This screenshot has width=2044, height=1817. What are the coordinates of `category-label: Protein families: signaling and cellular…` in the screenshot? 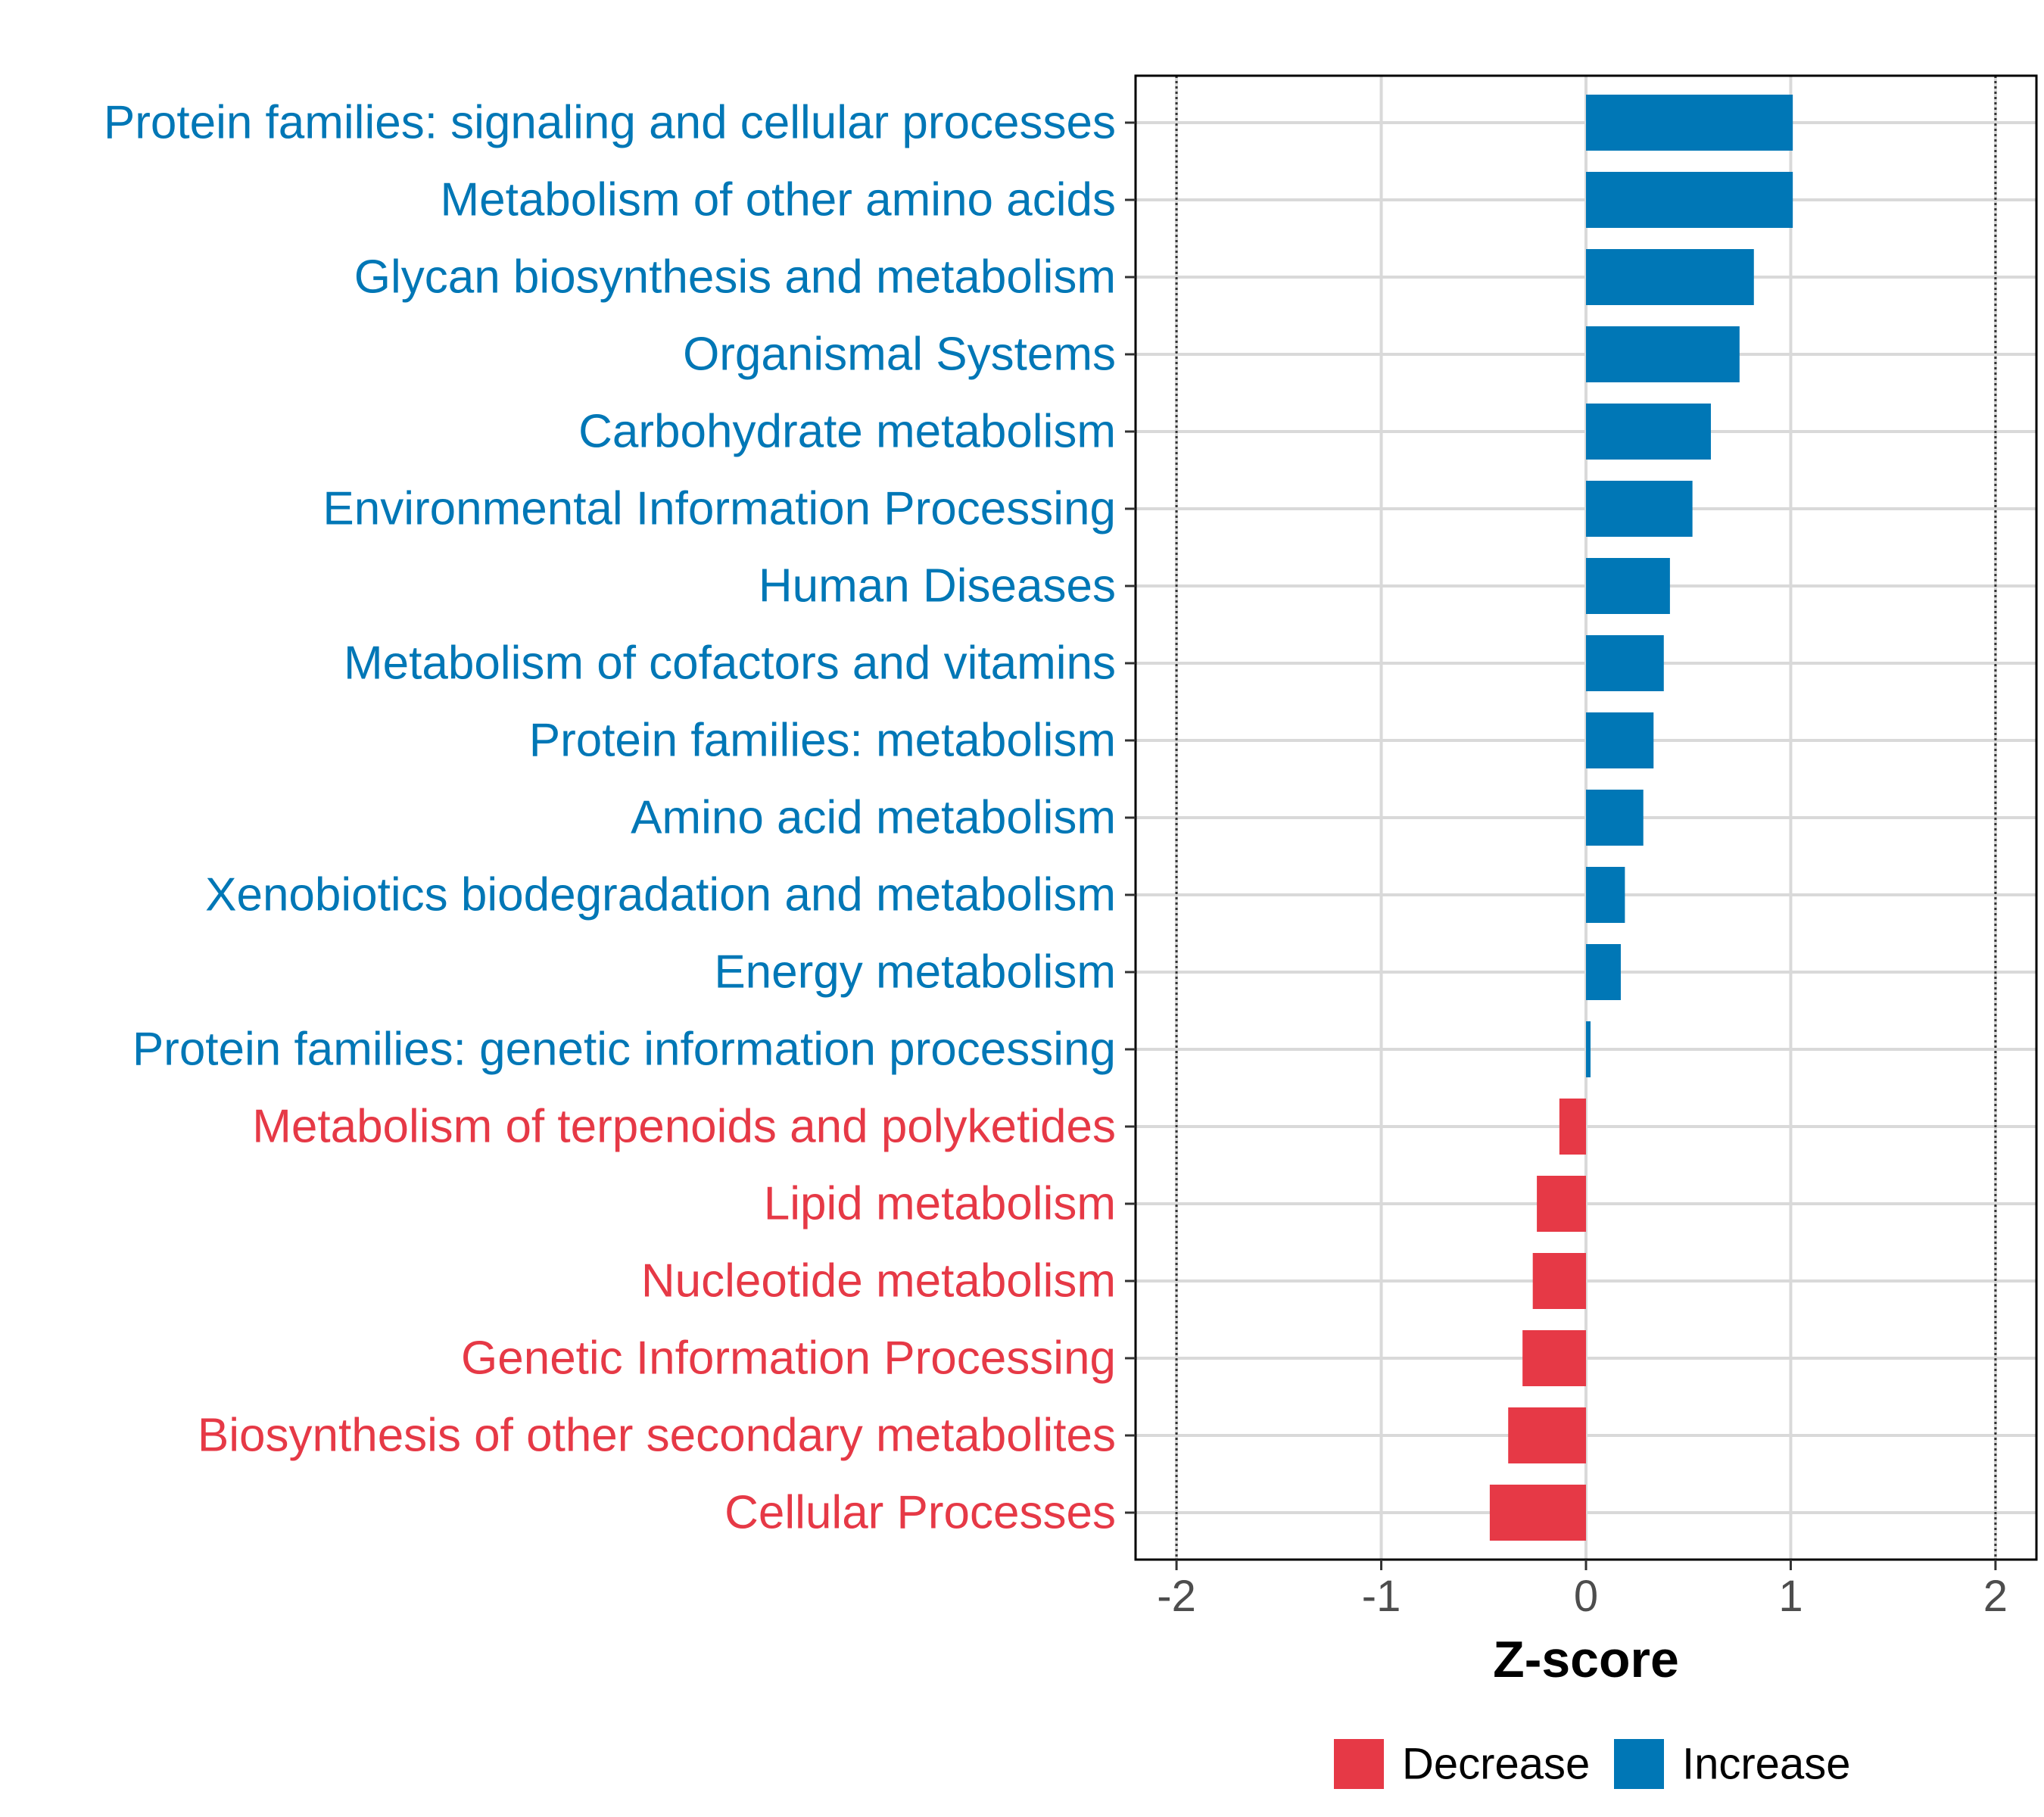 It's located at (610, 123).